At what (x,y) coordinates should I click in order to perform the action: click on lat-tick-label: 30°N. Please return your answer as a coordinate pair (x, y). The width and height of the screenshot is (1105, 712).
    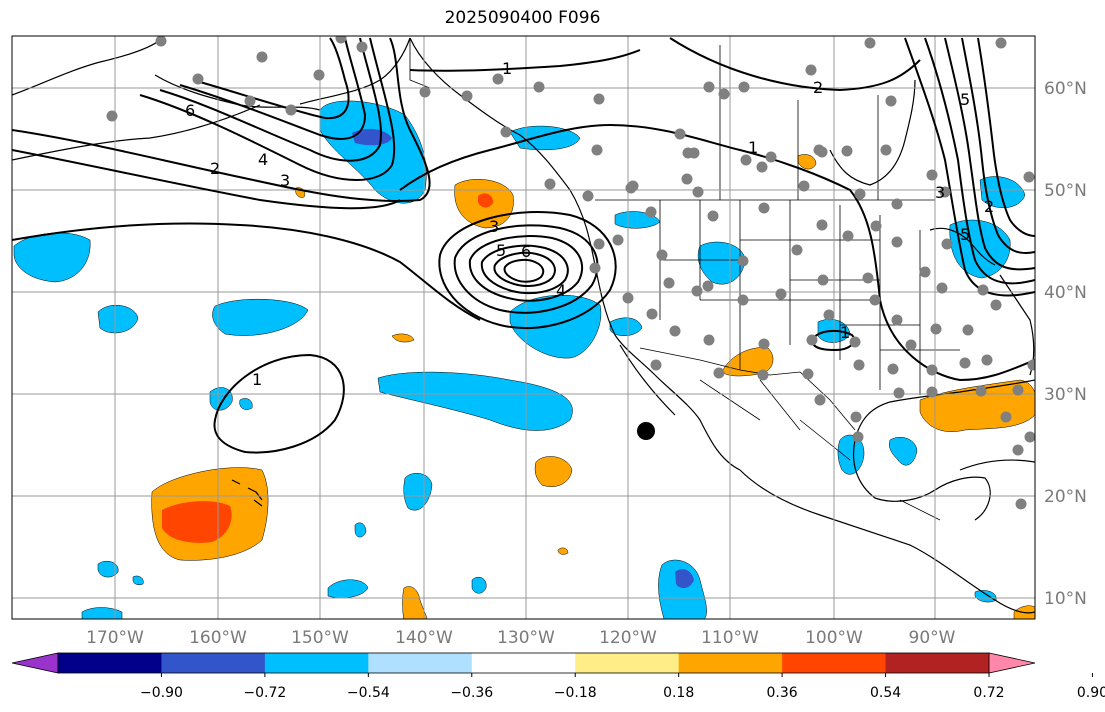
    Looking at the image, I should click on (1065, 395).